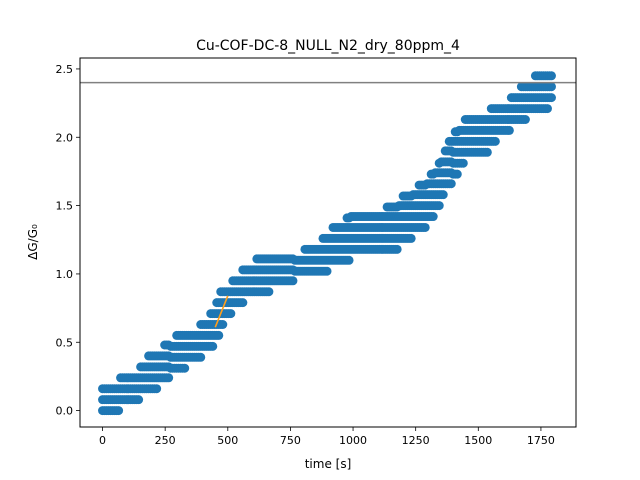 This screenshot has width=640, height=480. Describe the element at coordinates (65, 206) in the screenshot. I see `y-tick-label: 1.5` at that location.